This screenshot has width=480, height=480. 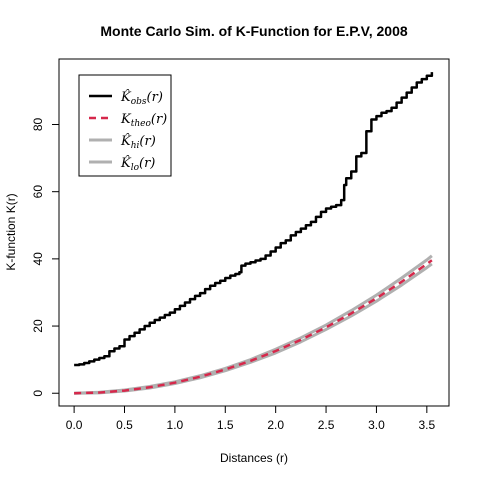 What do you see at coordinates (38, 192) in the screenshot?
I see `y-tick-label: 60` at bounding box center [38, 192].